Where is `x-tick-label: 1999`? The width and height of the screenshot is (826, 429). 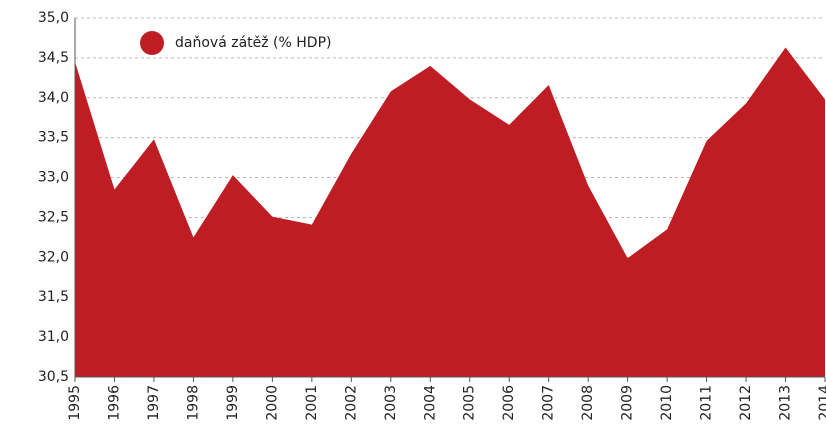 x-tick-label: 1999 is located at coordinates (233, 403).